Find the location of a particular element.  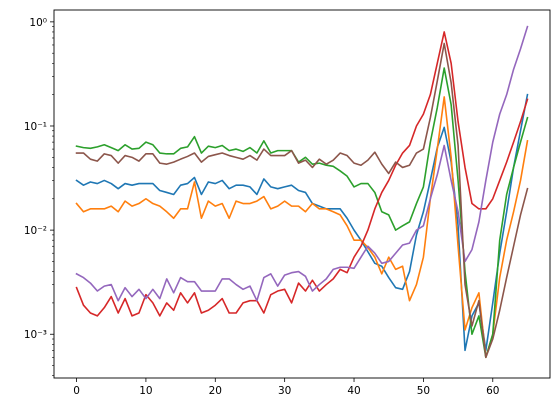

y-tick-label: 10⁰ is located at coordinates (38, 23).